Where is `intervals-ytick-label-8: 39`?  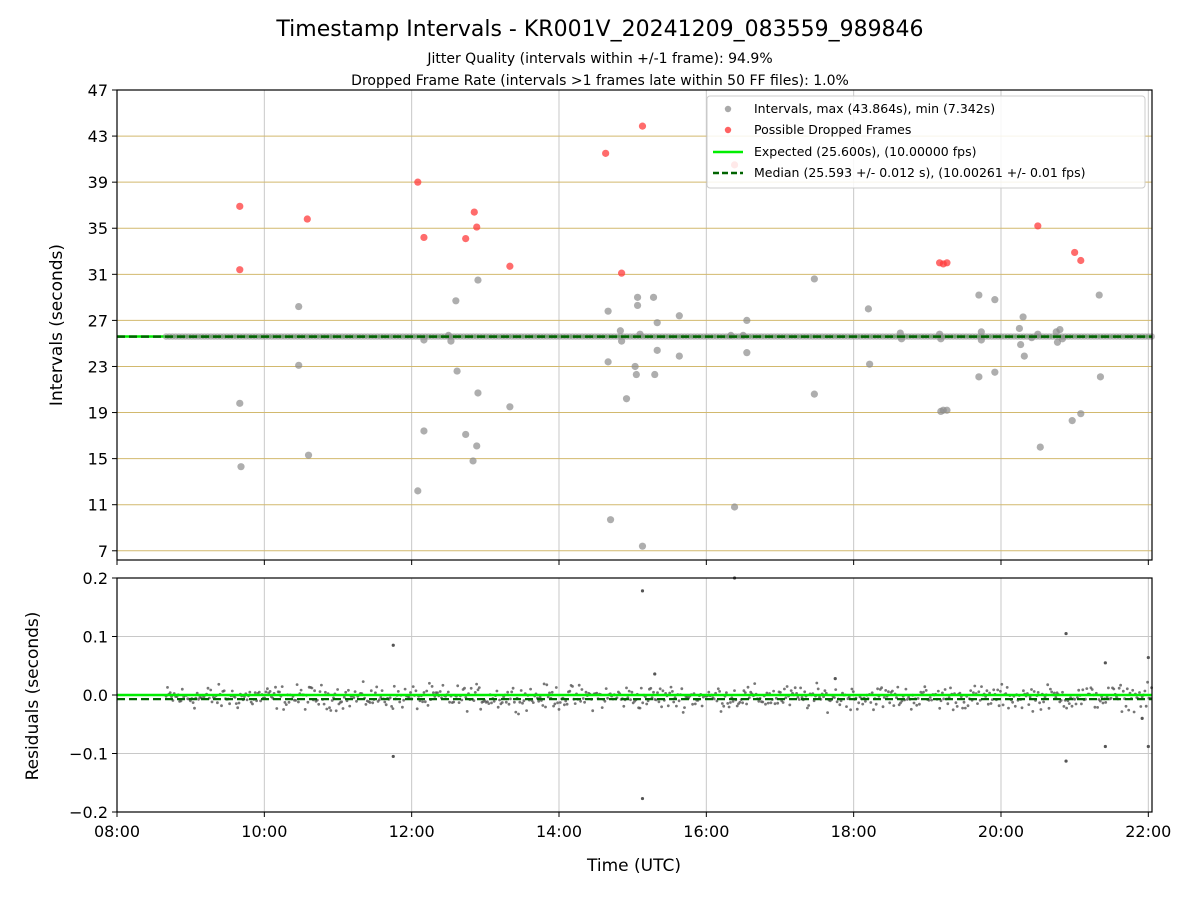
intervals-ytick-label-8: 39 is located at coordinates (98, 182).